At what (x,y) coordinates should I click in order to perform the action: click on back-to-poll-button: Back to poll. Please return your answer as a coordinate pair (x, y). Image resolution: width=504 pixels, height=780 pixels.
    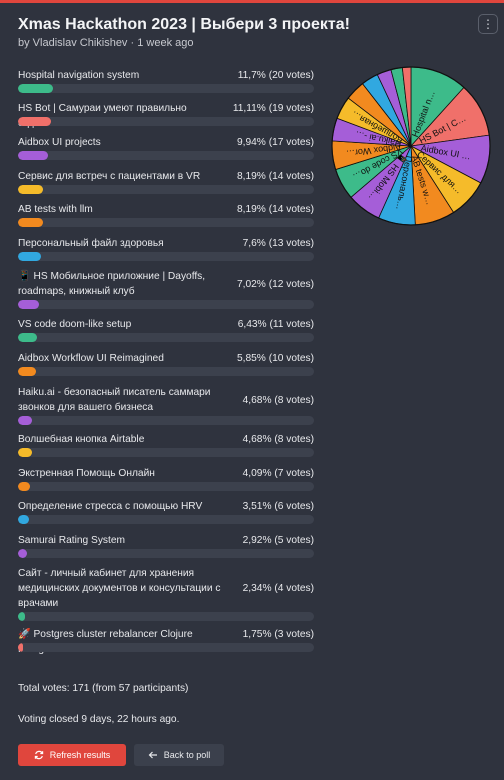
    Looking at the image, I should click on (179, 755).